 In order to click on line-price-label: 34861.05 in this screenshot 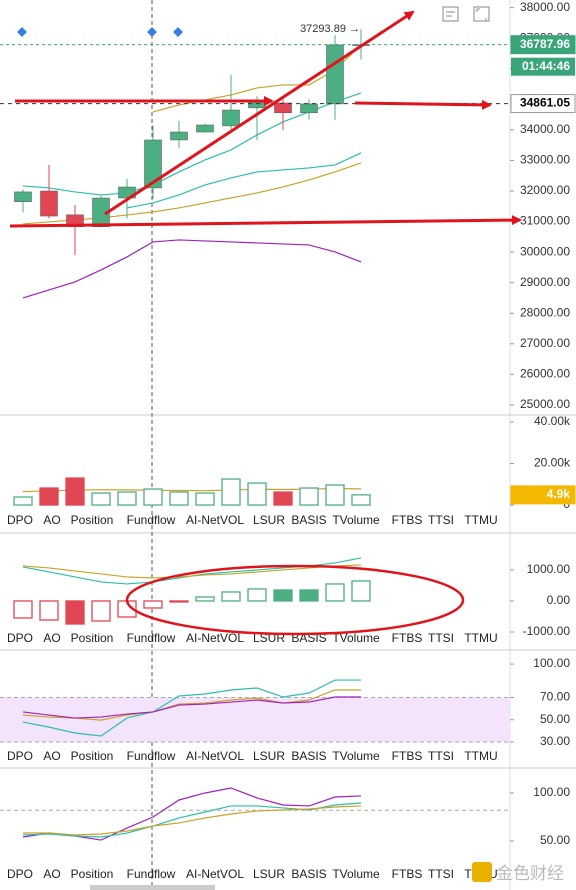, I will do `click(545, 103)`.